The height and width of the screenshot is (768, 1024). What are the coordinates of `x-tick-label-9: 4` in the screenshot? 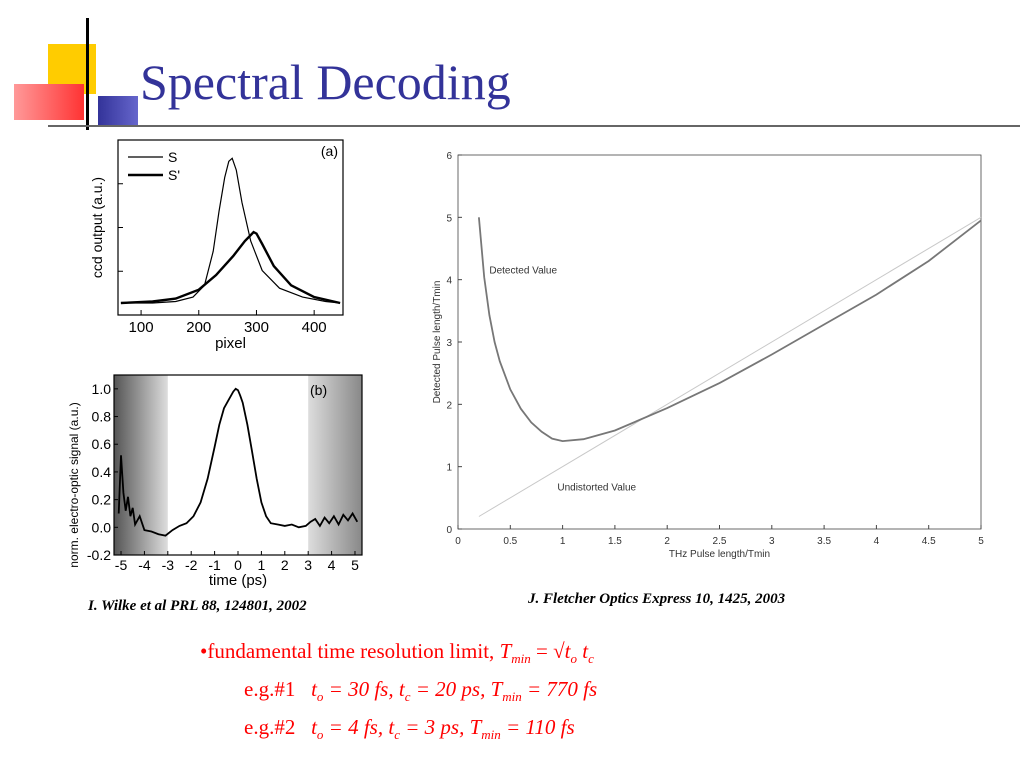 It's located at (332, 565).